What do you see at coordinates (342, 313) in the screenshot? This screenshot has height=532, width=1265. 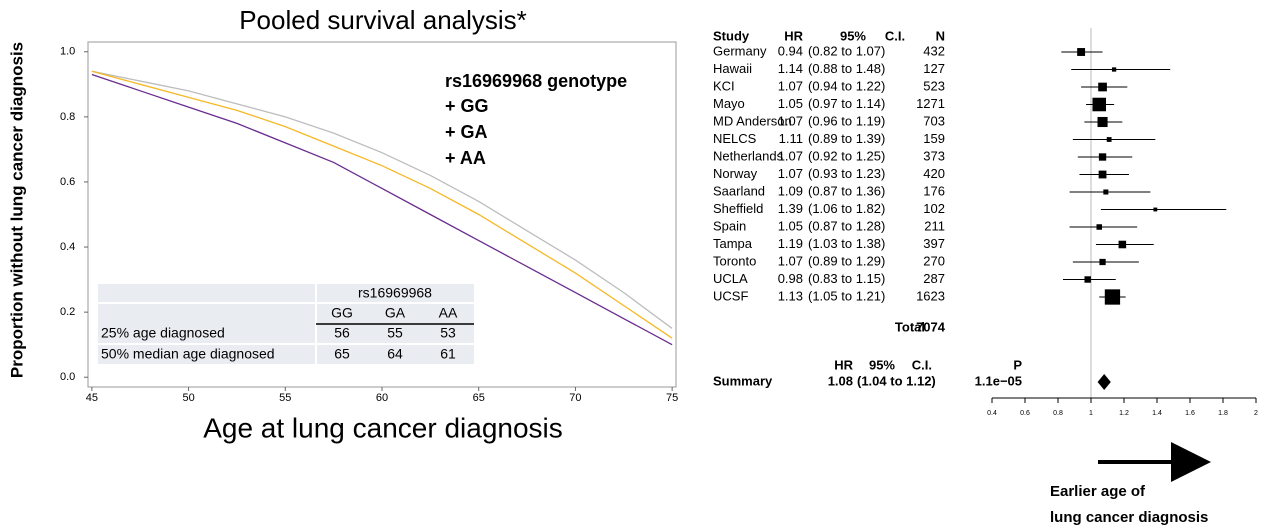 I see `table-column: GG` at bounding box center [342, 313].